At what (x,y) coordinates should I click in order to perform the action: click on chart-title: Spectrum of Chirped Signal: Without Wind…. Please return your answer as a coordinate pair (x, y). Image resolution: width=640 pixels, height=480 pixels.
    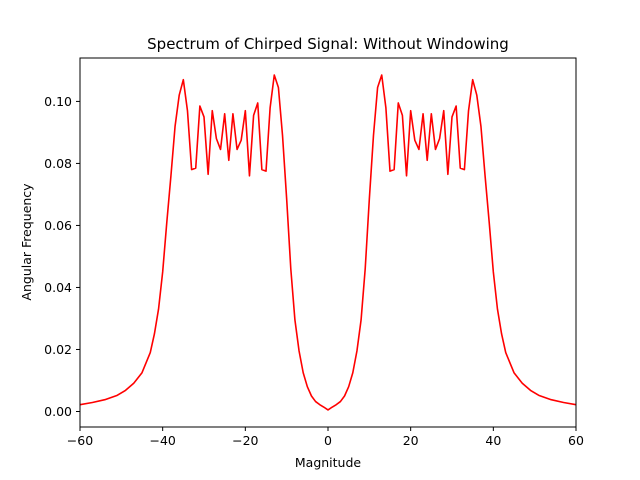
    Looking at the image, I should click on (328, 44).